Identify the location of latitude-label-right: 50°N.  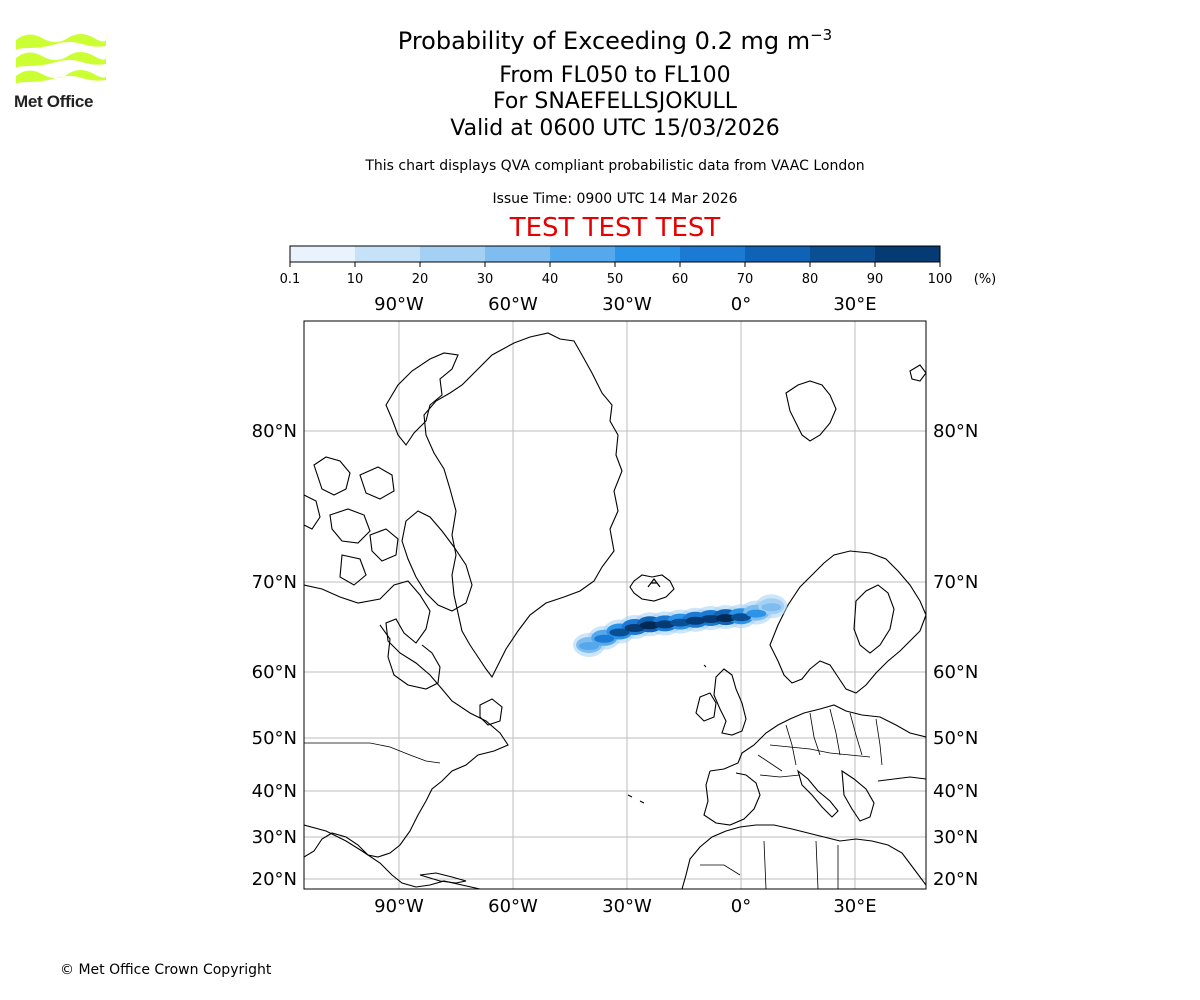
(955, 738).